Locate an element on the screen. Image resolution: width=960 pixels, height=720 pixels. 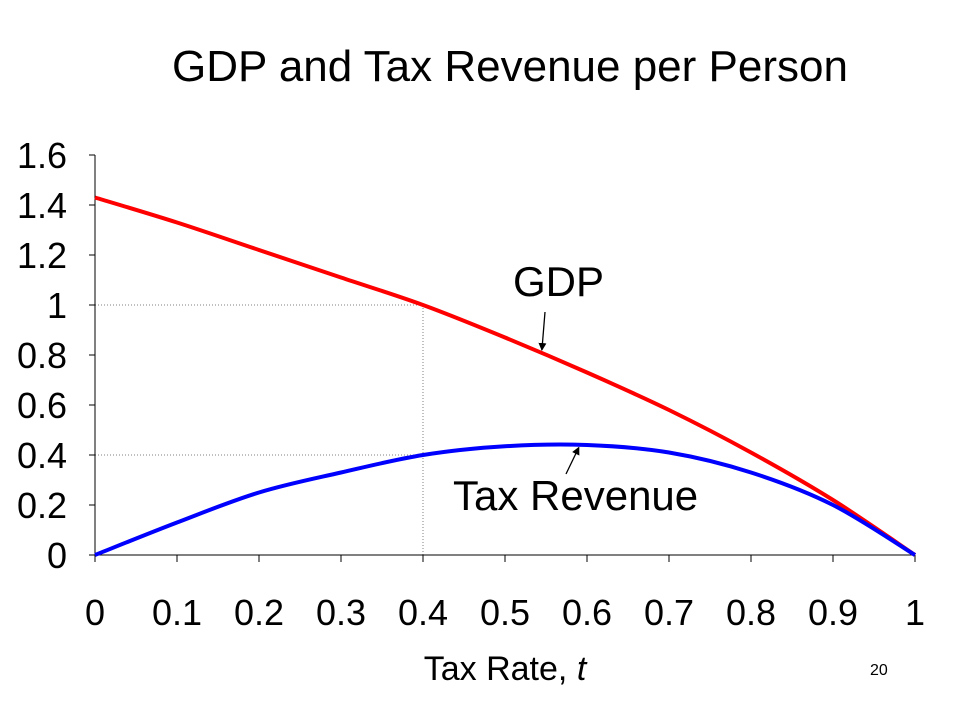
x-tick-label: 0.7 is located at coordinates (669, 612).